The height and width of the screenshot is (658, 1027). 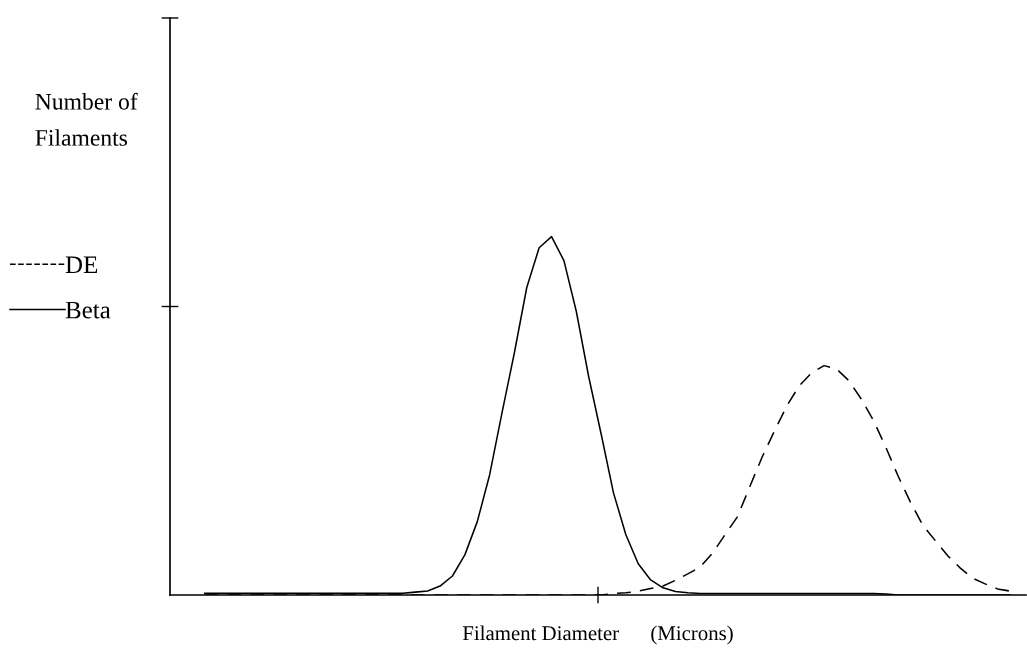 I want to click on y-axis-title: Number of Filaments, so click(x=86, y=119).